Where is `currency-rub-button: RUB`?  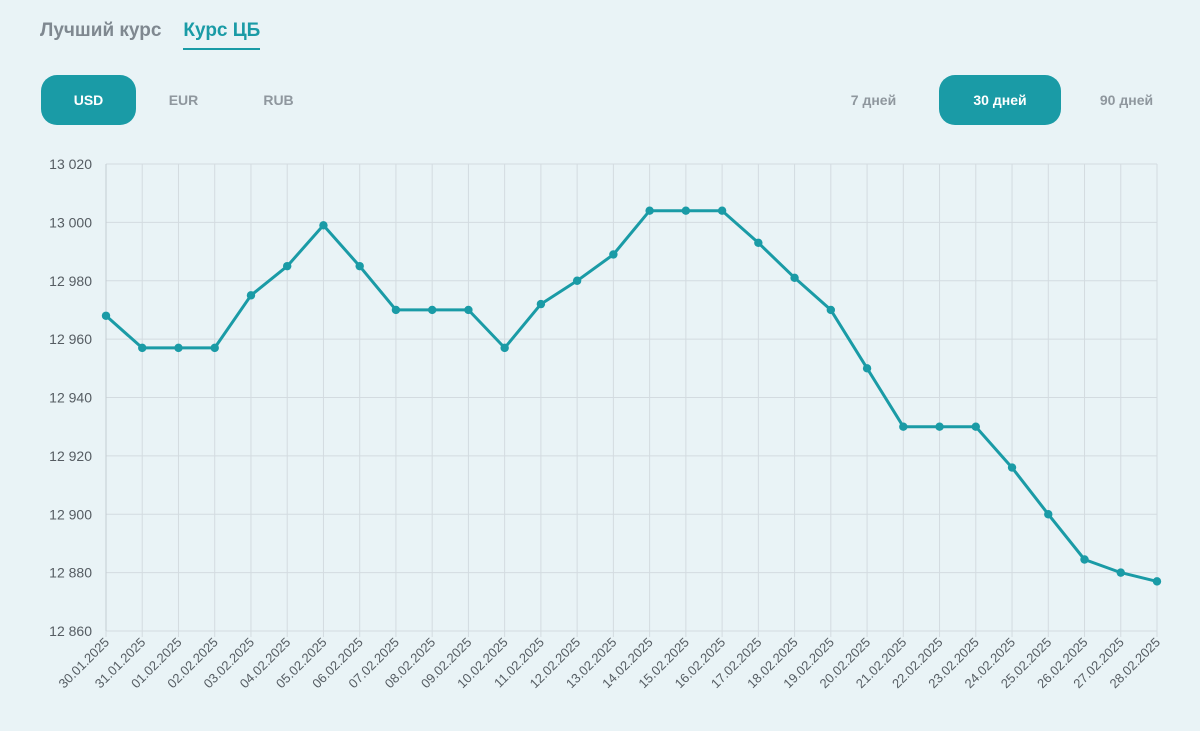 currency-rub-button: RUB is located at coordinates (278, 100).